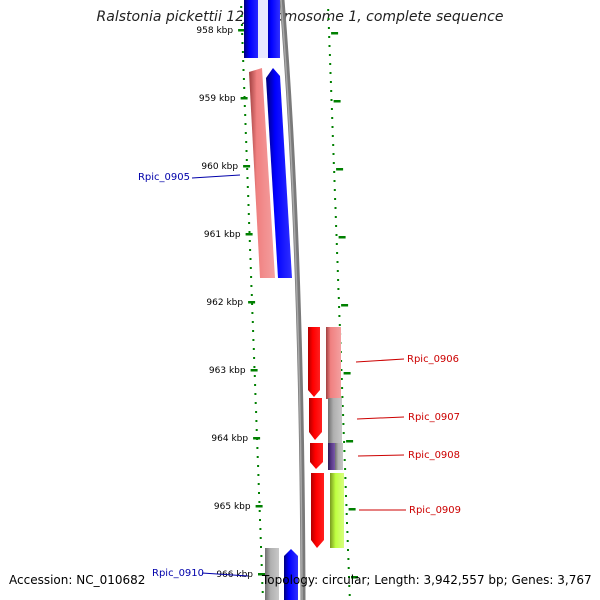 The height and width of the screenshot is (600, 600). Describe the element at coordinates (178, 573) in the screenshot. I see `gene-label-rpic-0910: Rpic_0910` at that location.